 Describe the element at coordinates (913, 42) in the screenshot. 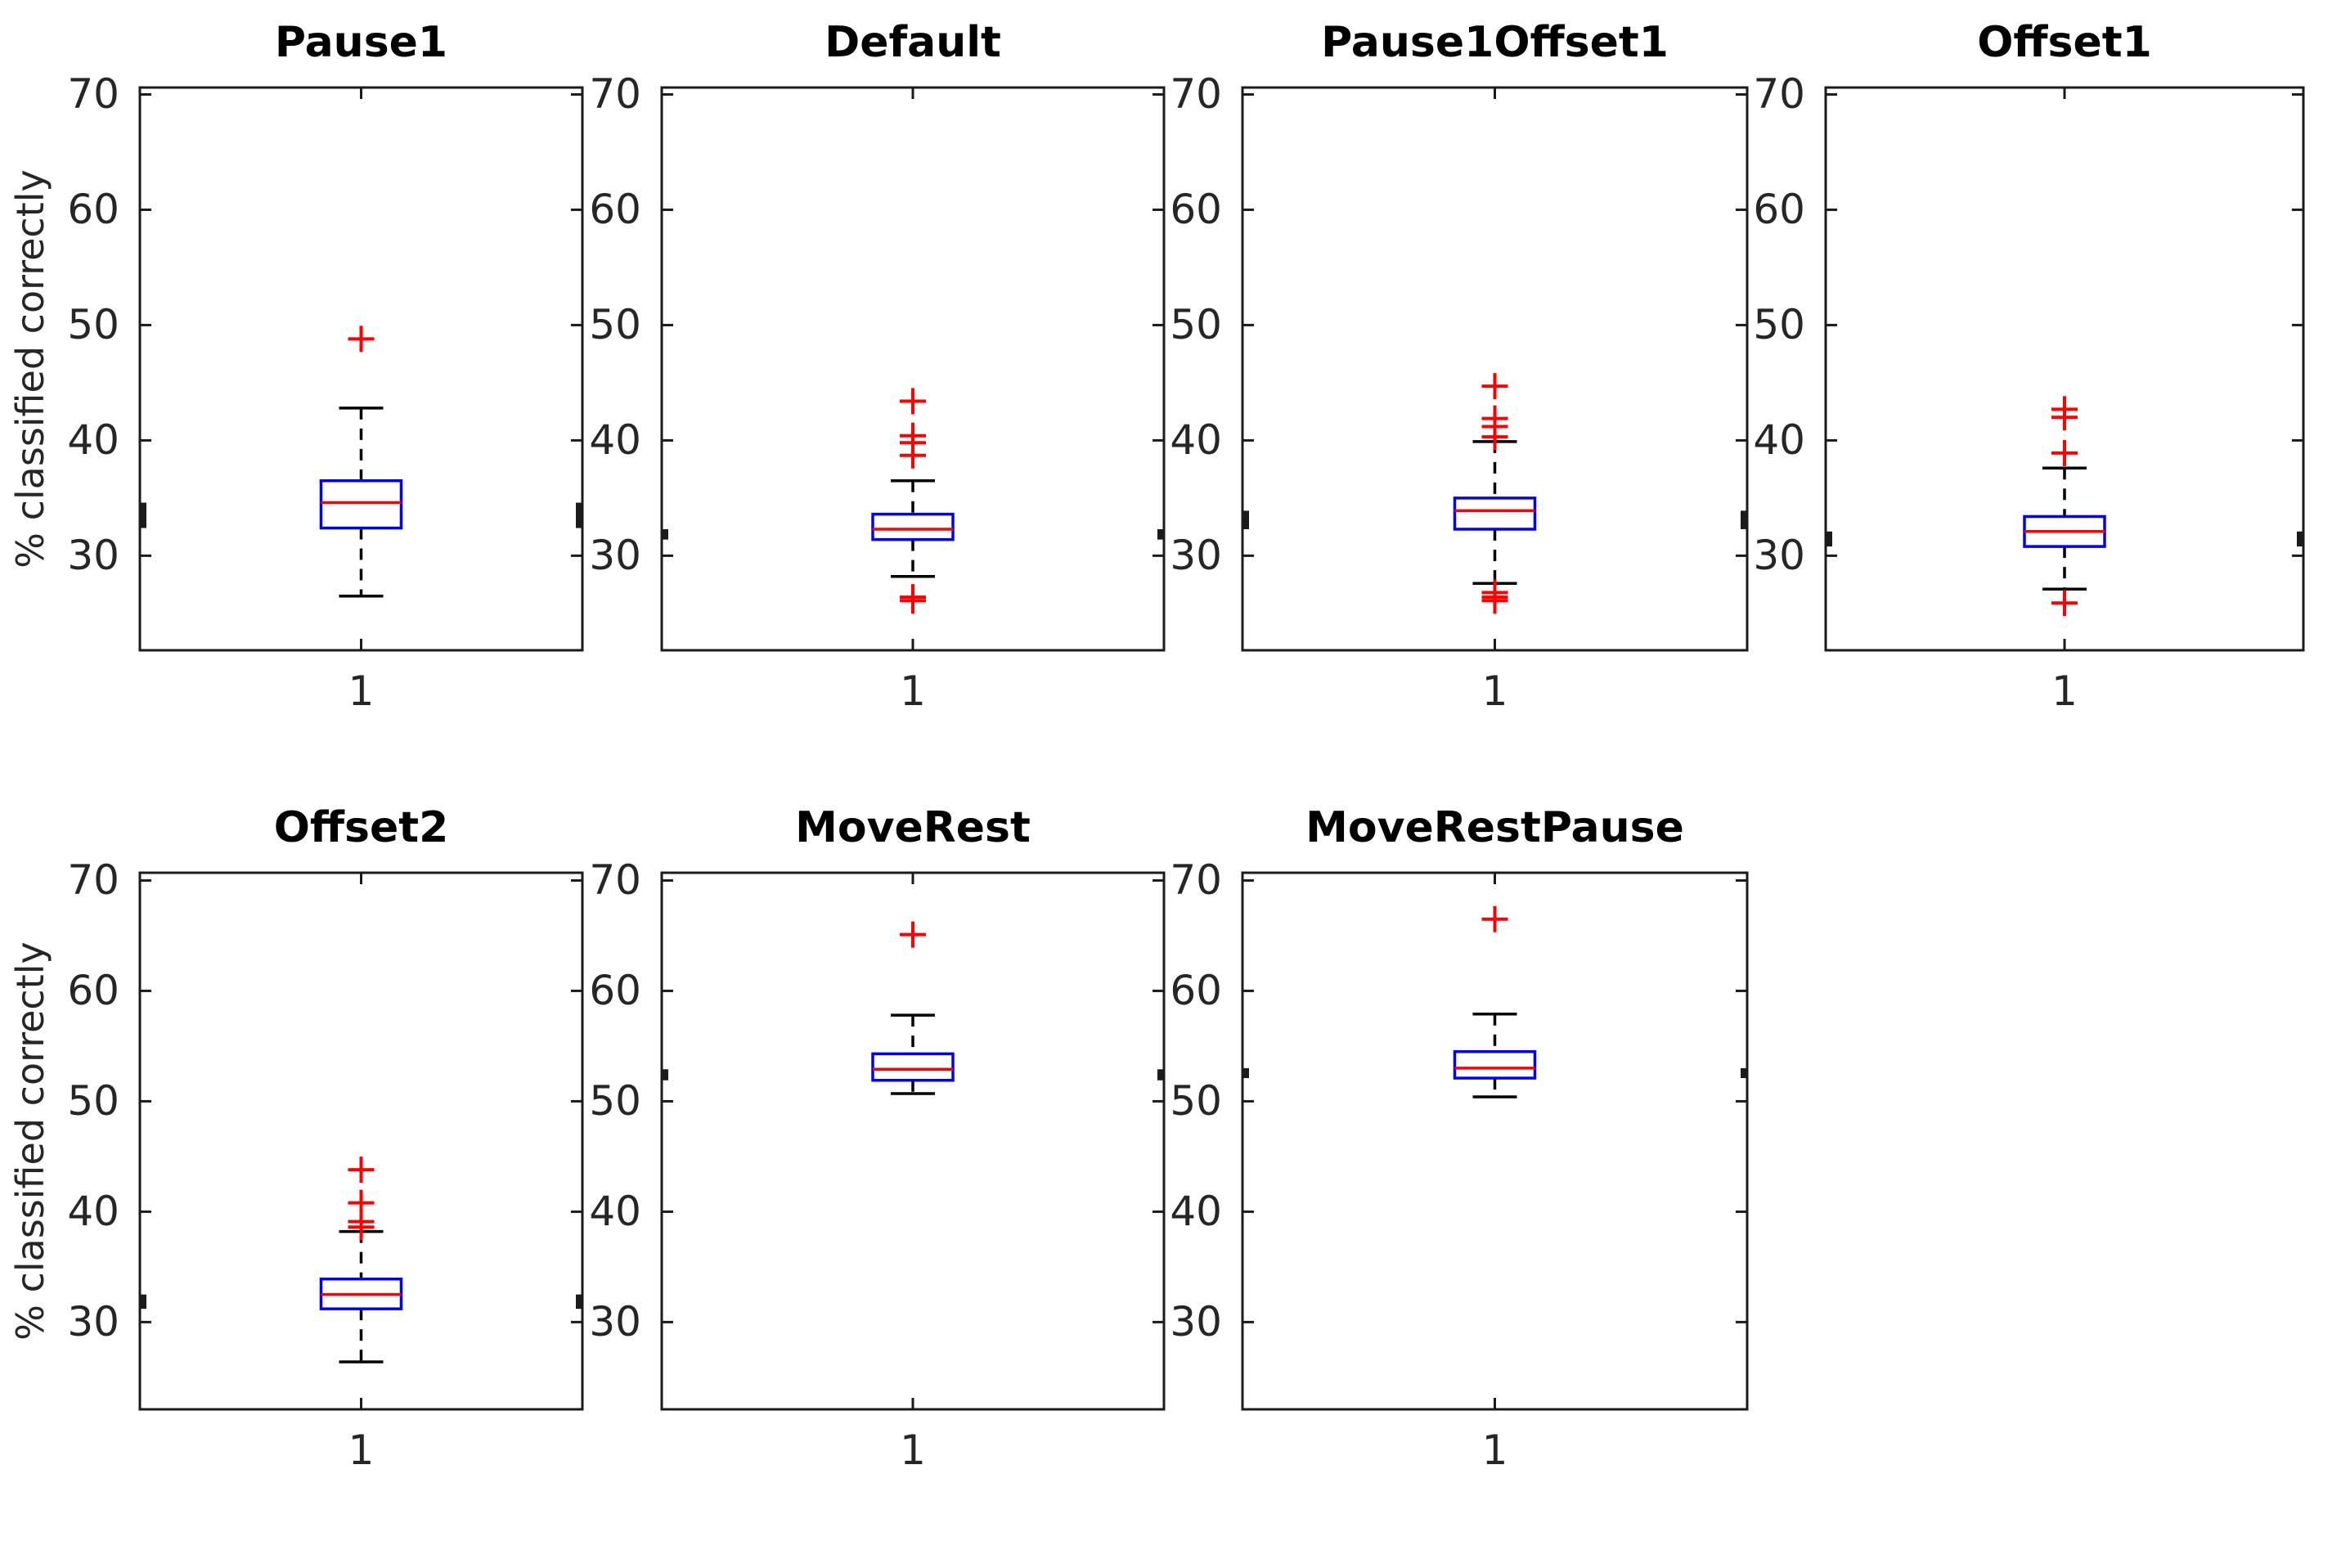

I see `subplot-title-default: Default` at that location.